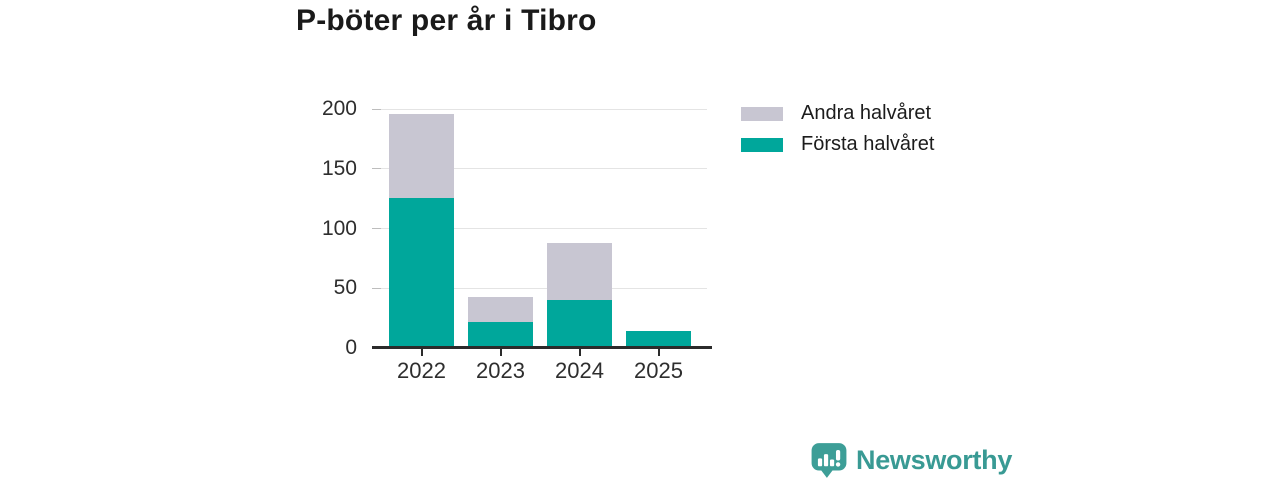 This screenshot has height=480, width=1280. Describe the element at coordinates (500, 370) in the screenshot. I see `x-axis-label-2023: 2023` at that location.